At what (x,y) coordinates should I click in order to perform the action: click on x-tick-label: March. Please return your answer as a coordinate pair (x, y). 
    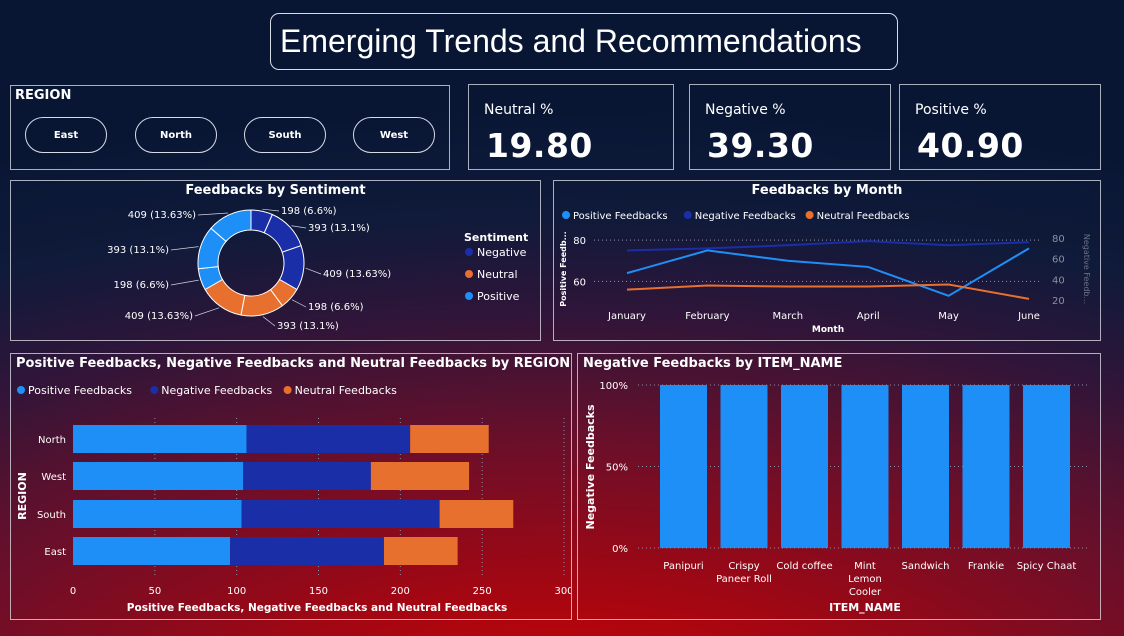
    Looking at the image, I should click on (788, 316).